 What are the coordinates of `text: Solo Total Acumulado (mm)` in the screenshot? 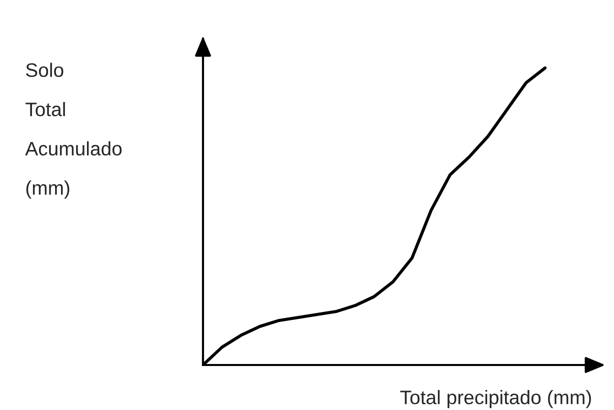 It's located at (73, 130).